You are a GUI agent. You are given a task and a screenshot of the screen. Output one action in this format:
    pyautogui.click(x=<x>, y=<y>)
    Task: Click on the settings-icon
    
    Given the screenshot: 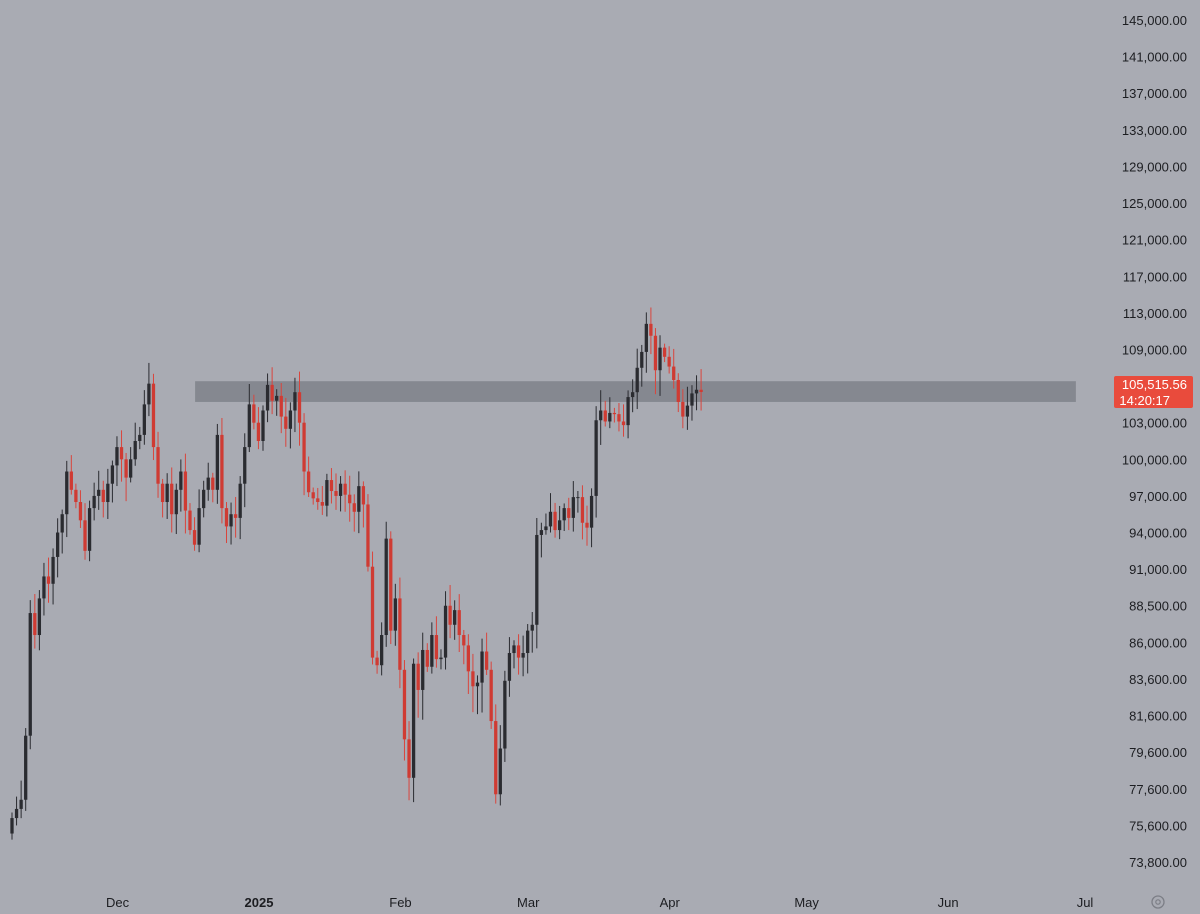 What is the action you would take?
    pyautogui.click(x=1158, y=902)
    